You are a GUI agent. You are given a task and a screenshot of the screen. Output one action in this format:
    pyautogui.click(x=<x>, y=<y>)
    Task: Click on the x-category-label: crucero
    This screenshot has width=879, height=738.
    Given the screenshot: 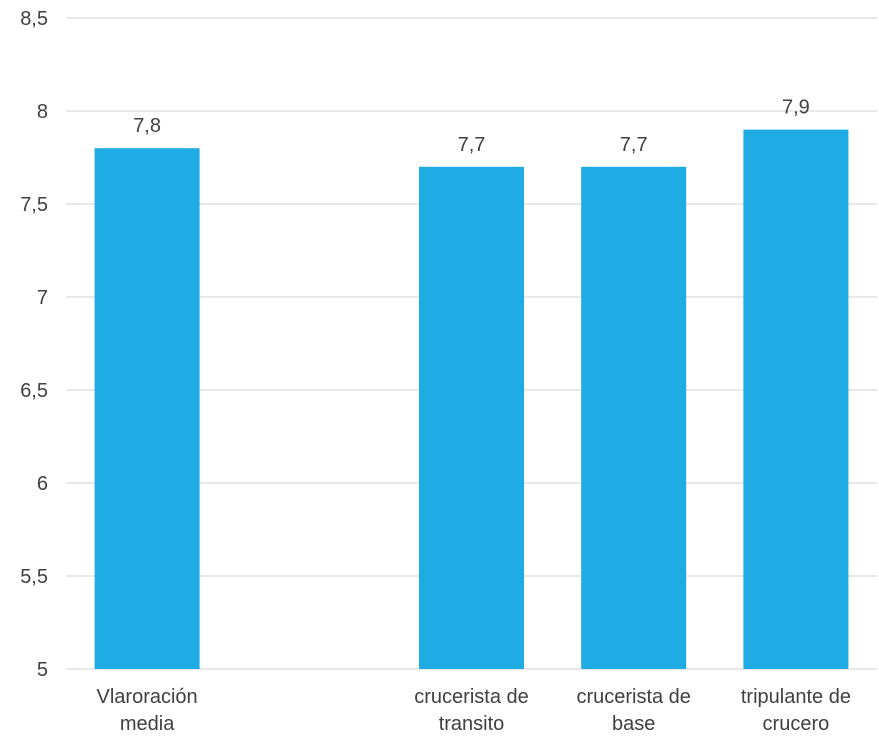 What is the action you would take?
    pyautogui.click(x=796, y=724)
    